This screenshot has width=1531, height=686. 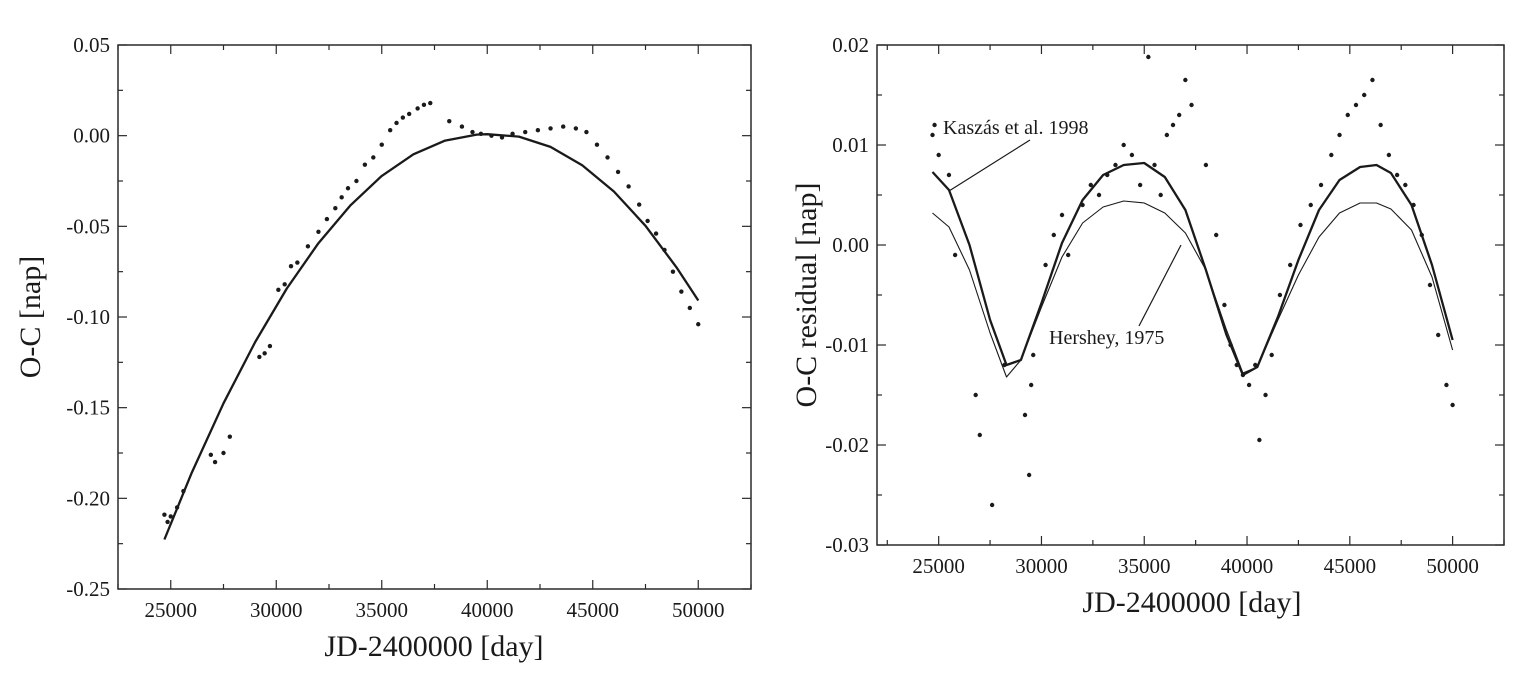 What do you see at coordinates (91, 136) in the screenshot?
I see `oc-y-tick-label: 0.00` at bounding box center [91, 136].